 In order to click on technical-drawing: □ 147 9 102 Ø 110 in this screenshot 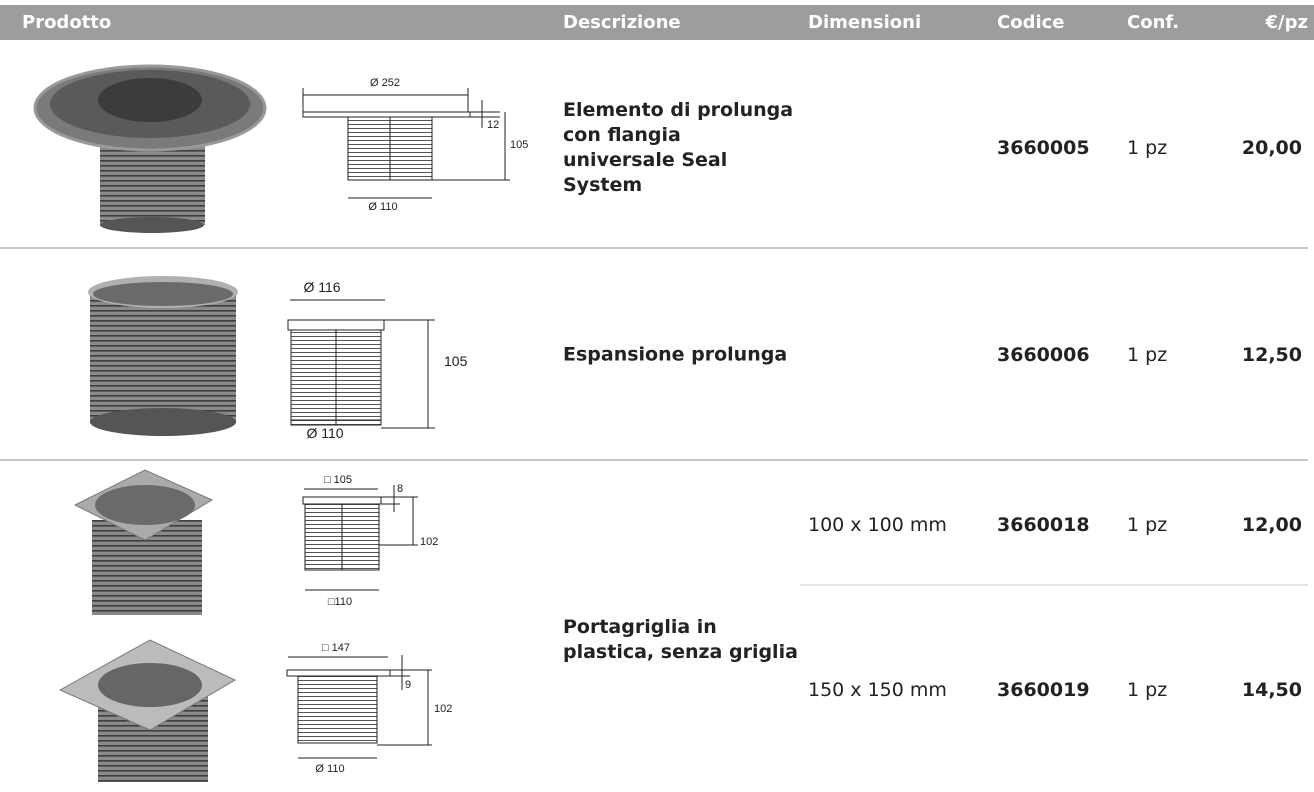, I will do `click(369, 708)`.